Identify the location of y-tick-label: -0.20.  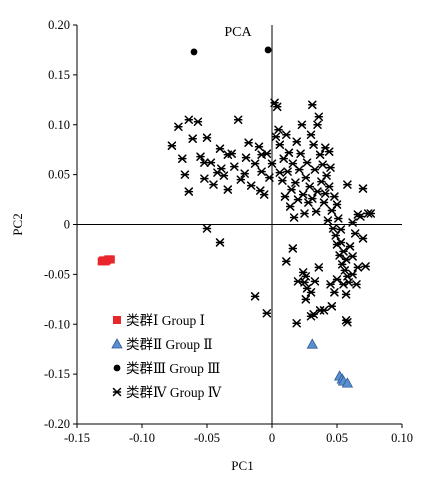
(57, 424).